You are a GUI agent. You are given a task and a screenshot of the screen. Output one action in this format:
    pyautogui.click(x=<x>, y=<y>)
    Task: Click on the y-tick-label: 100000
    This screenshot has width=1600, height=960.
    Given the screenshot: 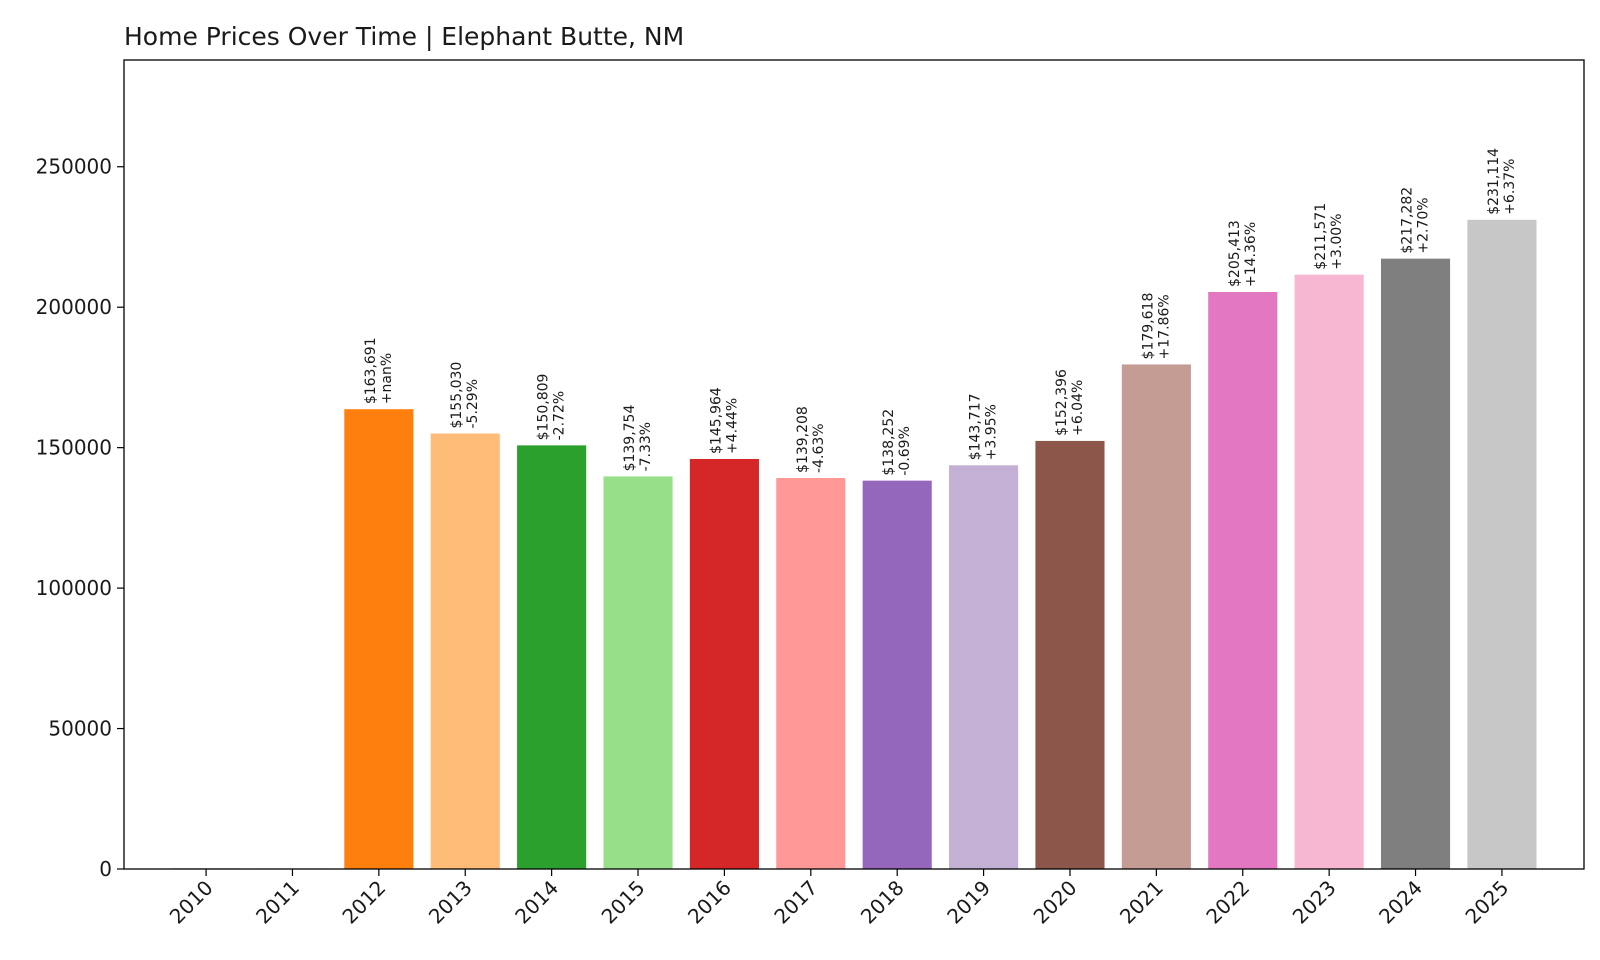 What is the action you would take?
    pyautogui.click(x=74, y=588)
    